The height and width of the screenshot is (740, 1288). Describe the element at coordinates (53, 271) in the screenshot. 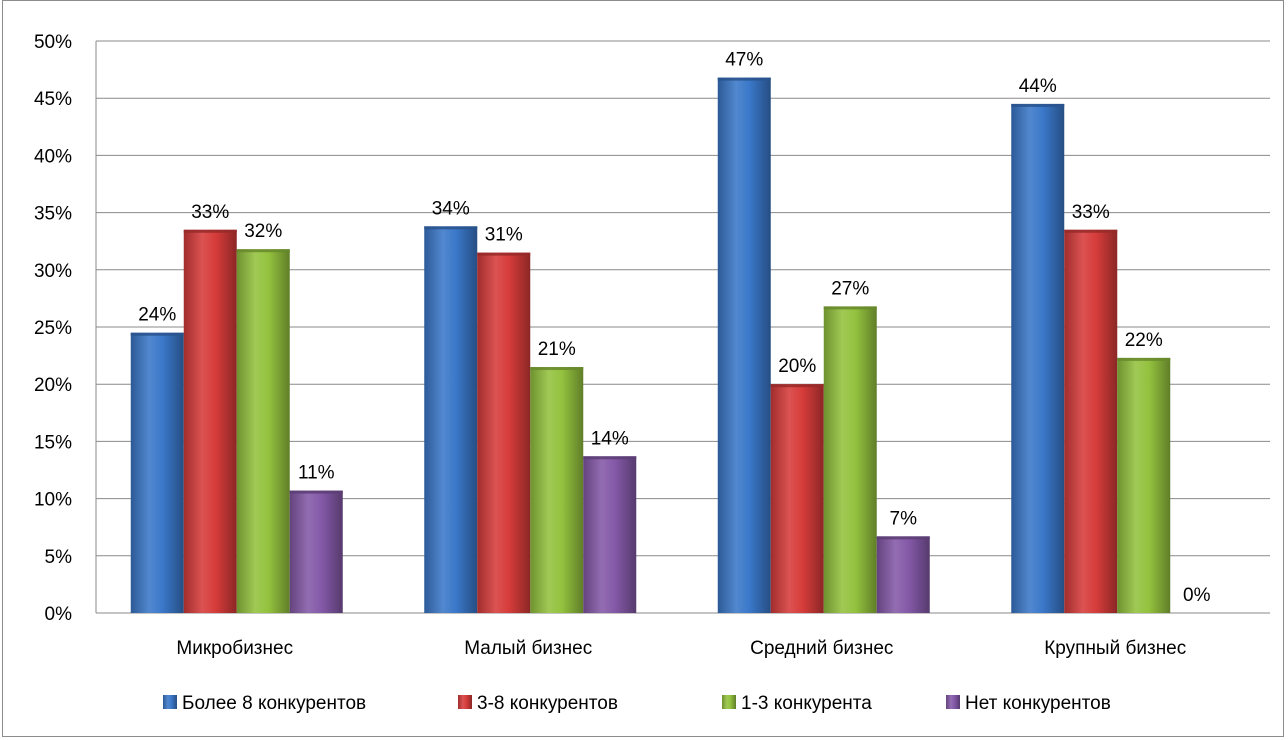

I see `y-tick-label: 30%` at that location.